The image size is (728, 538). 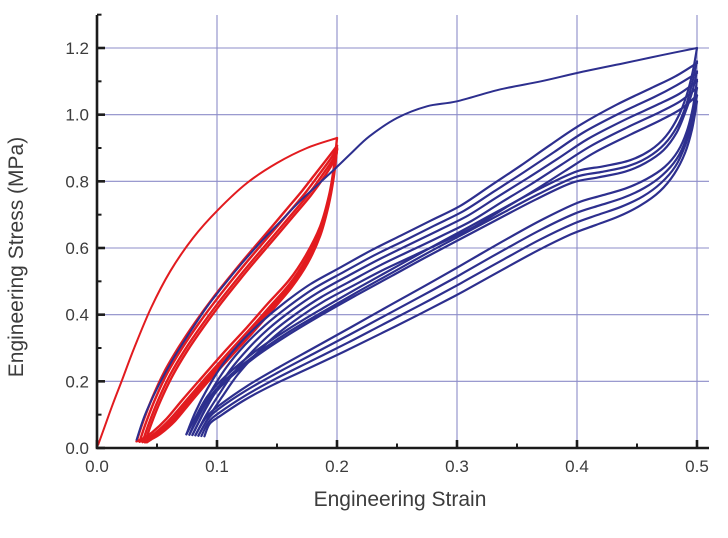 I want to click on y-tick-label: 0.2, so click(x=77, y=381).